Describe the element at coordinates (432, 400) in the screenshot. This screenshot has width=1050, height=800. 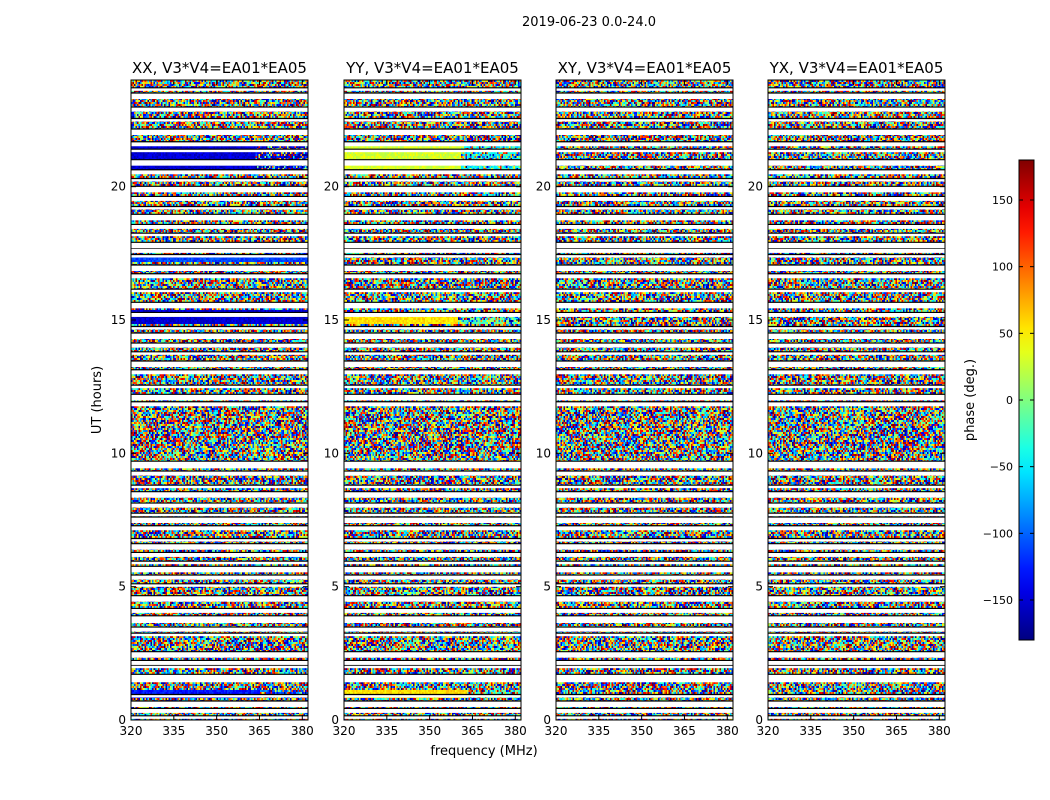
I see `axes-frame` at that location.